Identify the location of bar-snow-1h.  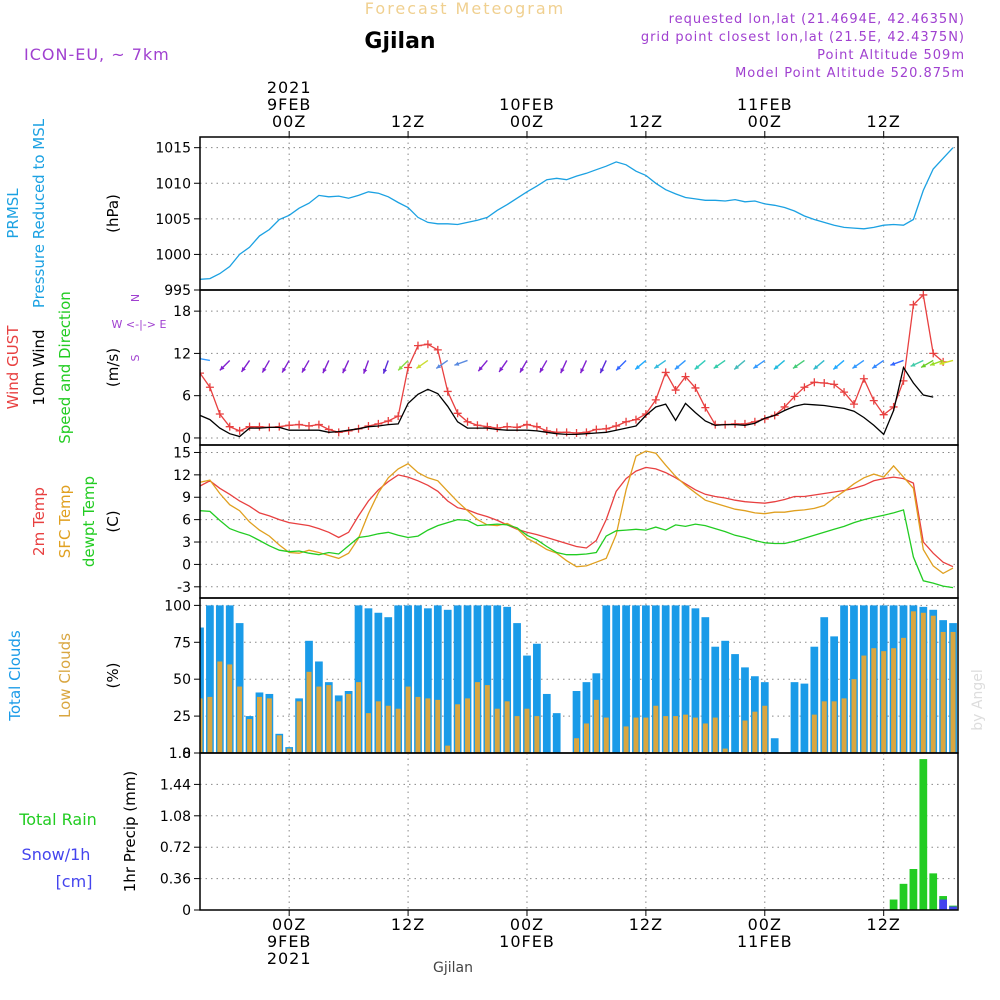
(943, 904).